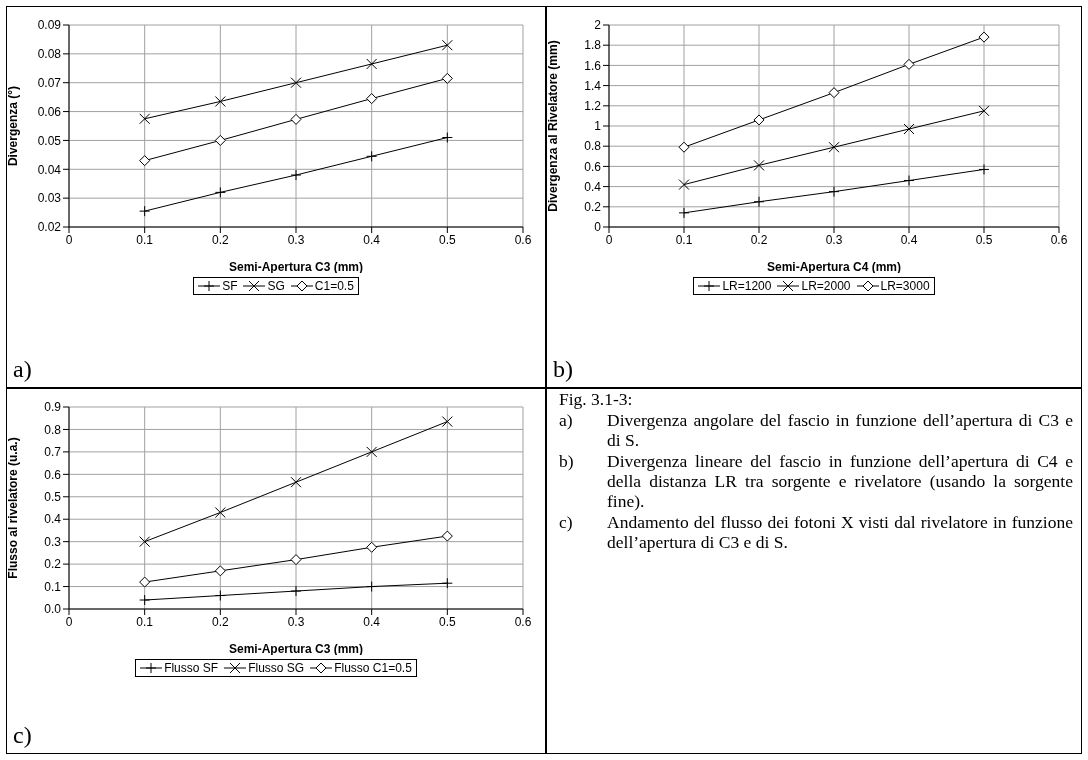 This screenshot has height=760, width=1088. What do you see at coordinates (334, 286) in the screenshot?
I see `legend-label: C1=0.5` at bounding box center [334, 286].